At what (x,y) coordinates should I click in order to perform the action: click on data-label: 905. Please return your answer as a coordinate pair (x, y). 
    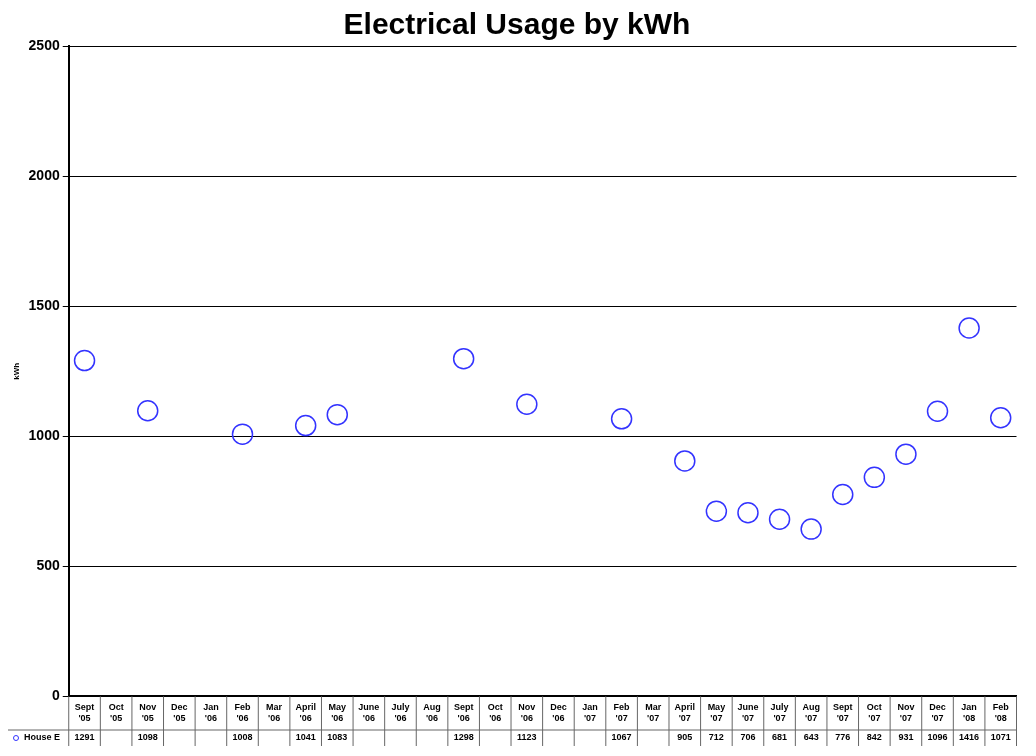
    Looking at the image, I should click on (685, 737).